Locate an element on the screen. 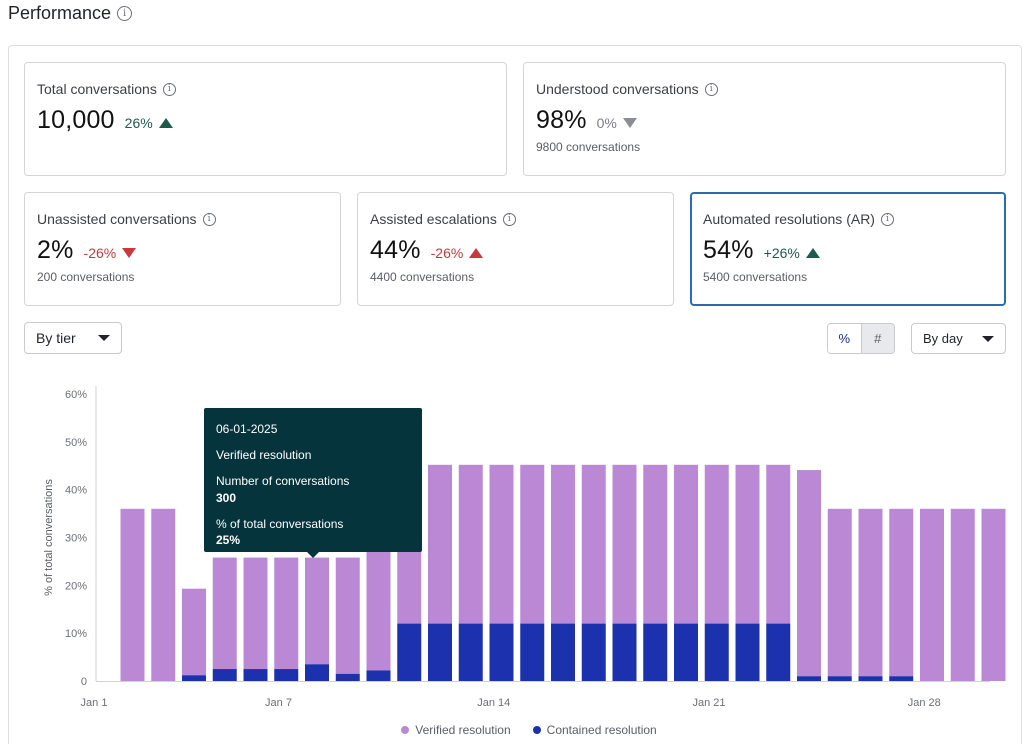  card-value: 44% is located at coordinates (395, 250).